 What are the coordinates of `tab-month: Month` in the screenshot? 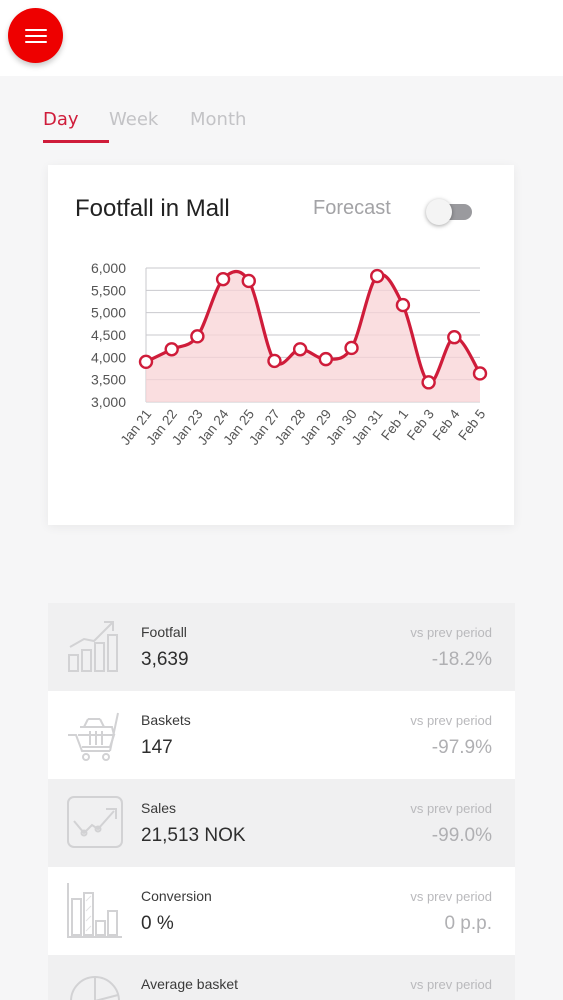 It's located at (218, 119).